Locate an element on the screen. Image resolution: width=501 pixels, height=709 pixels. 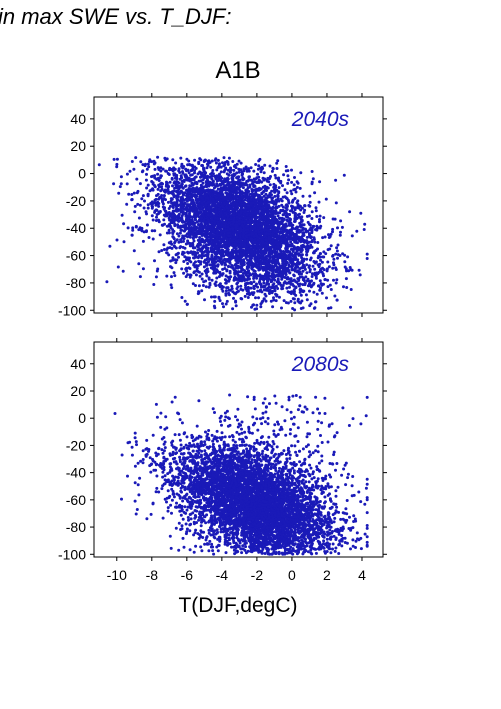
figure-title: in max SWE vs. T_DJF: is located at coordinates (116, 16).